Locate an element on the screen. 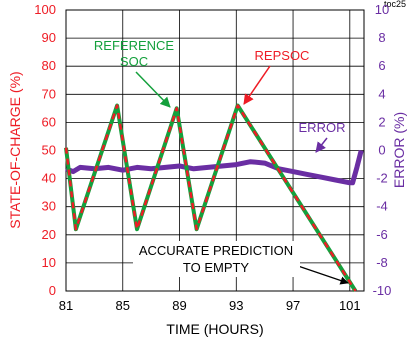 Image resolution: width=417 pixels, height=343 pixels. x-tick-label: 97 is located at coordinates (293, 305).